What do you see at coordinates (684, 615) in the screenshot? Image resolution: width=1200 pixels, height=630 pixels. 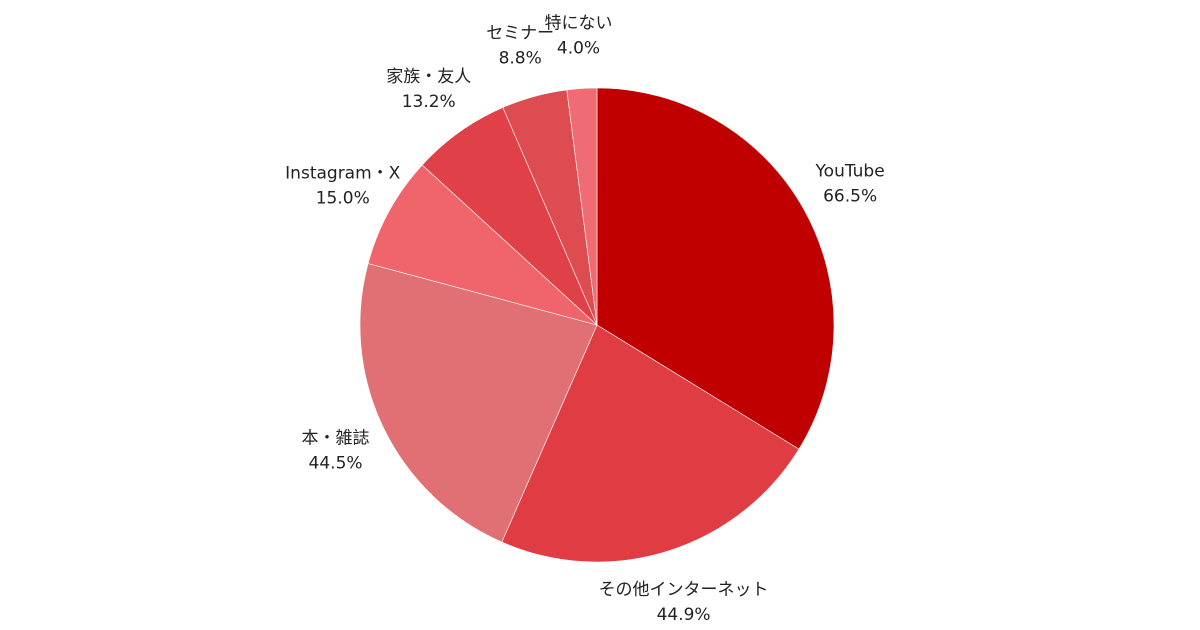 I see `value-label: 44.9%` at bounding box center [684, 615].